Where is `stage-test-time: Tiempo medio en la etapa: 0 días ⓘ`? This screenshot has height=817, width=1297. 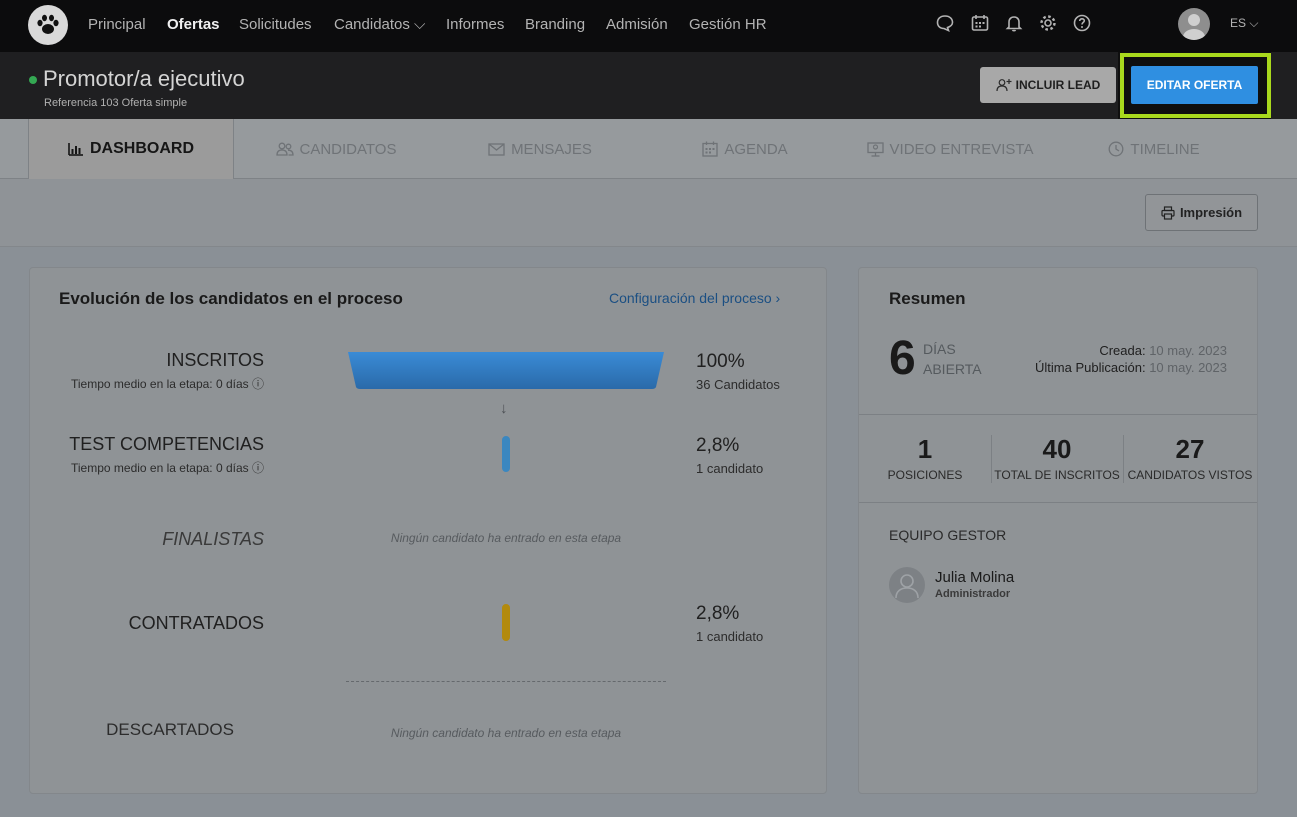 stage-test-time: Tiempo medio en la etapa: 0 días ⓘ is located at coordinates (167, 468).